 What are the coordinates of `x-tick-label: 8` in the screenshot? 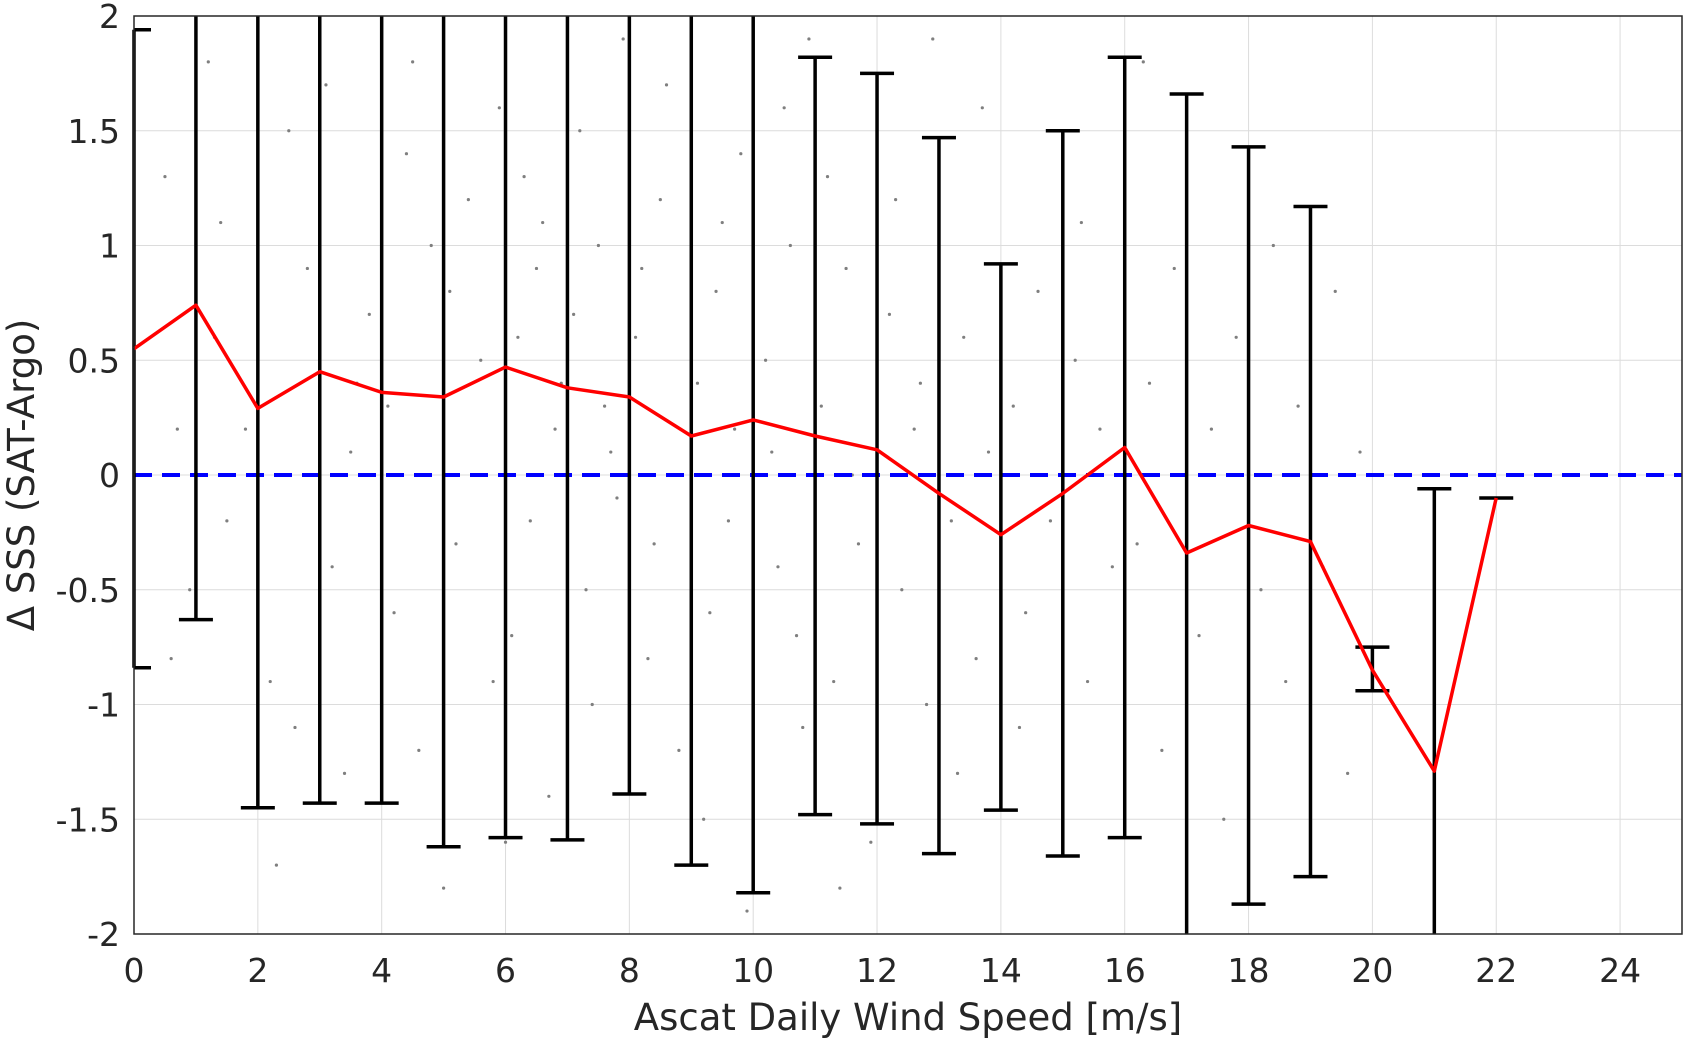 It's located at (629, 970).